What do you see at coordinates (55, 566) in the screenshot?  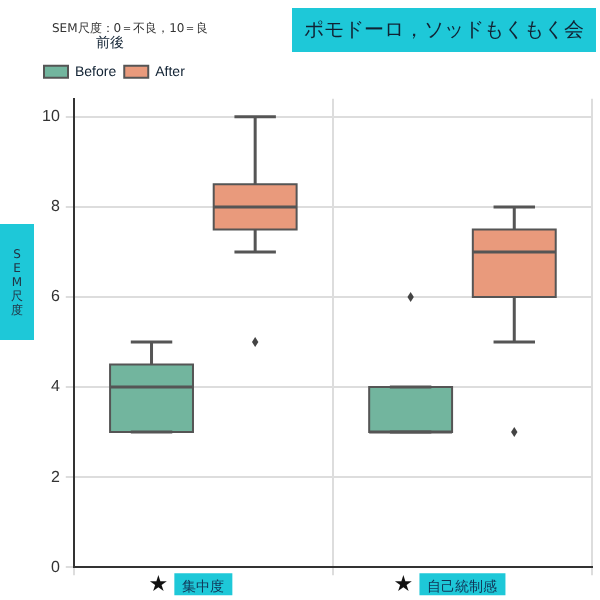 I see `y-tick-label: 0` at bounding box center [55, 566].